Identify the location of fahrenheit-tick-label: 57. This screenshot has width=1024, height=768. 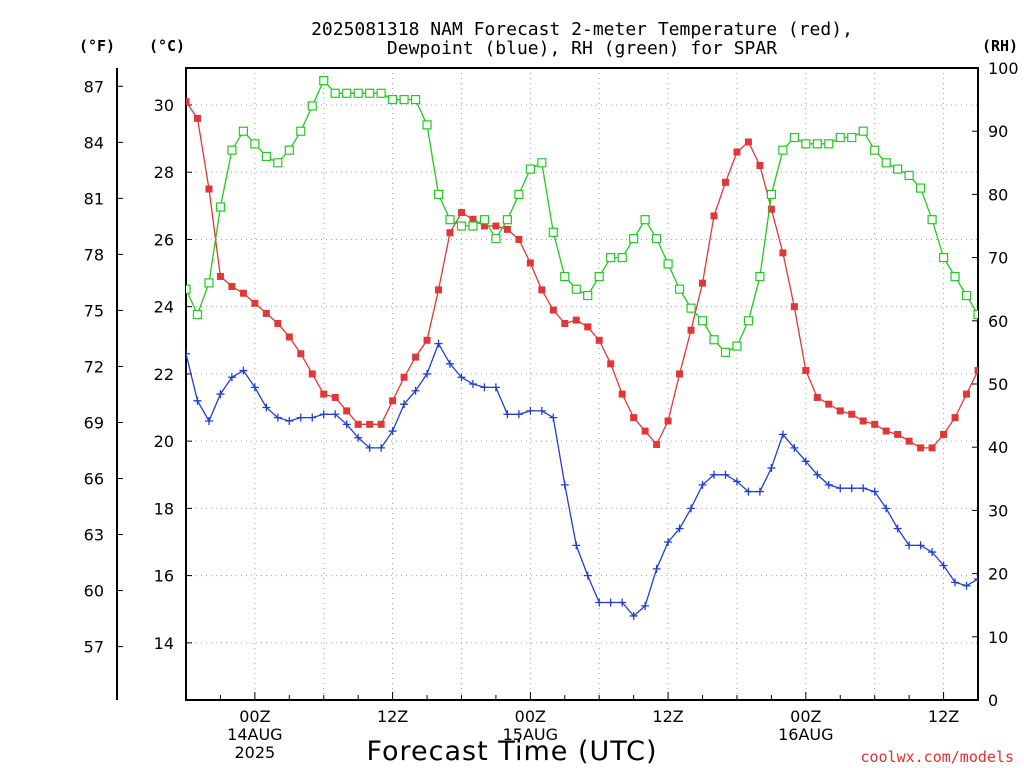
(94, 647).